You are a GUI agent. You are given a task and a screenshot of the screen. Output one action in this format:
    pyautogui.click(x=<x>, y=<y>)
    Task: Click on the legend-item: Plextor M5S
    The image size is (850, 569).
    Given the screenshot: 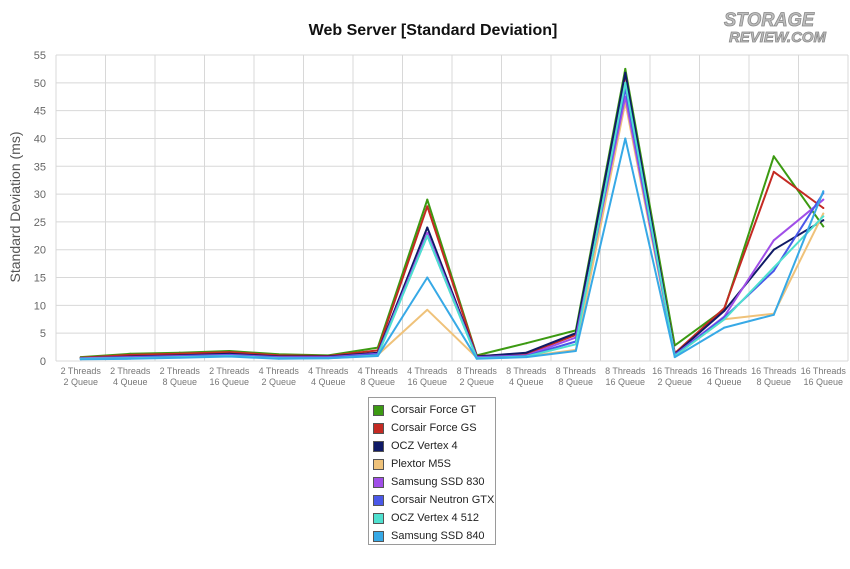 What is the action you would take?
    pyautogui.click(x=434, y=464)
    